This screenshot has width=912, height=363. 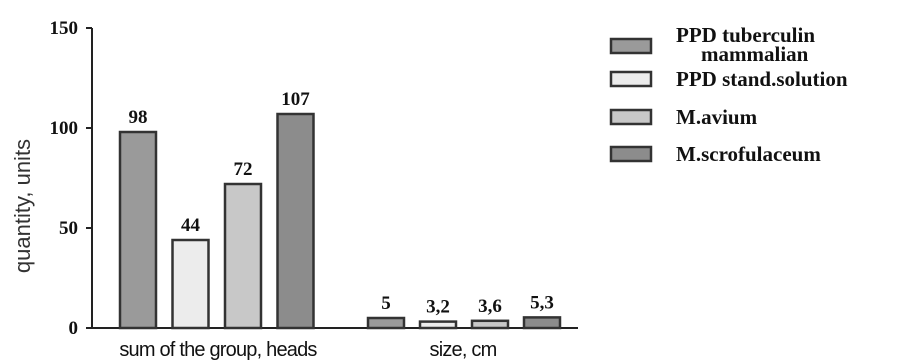 What do you see at coordinates (22, 206) in the screenshot?
I see `y-axis-label: quantity, units` at bounding box center [22, 206].